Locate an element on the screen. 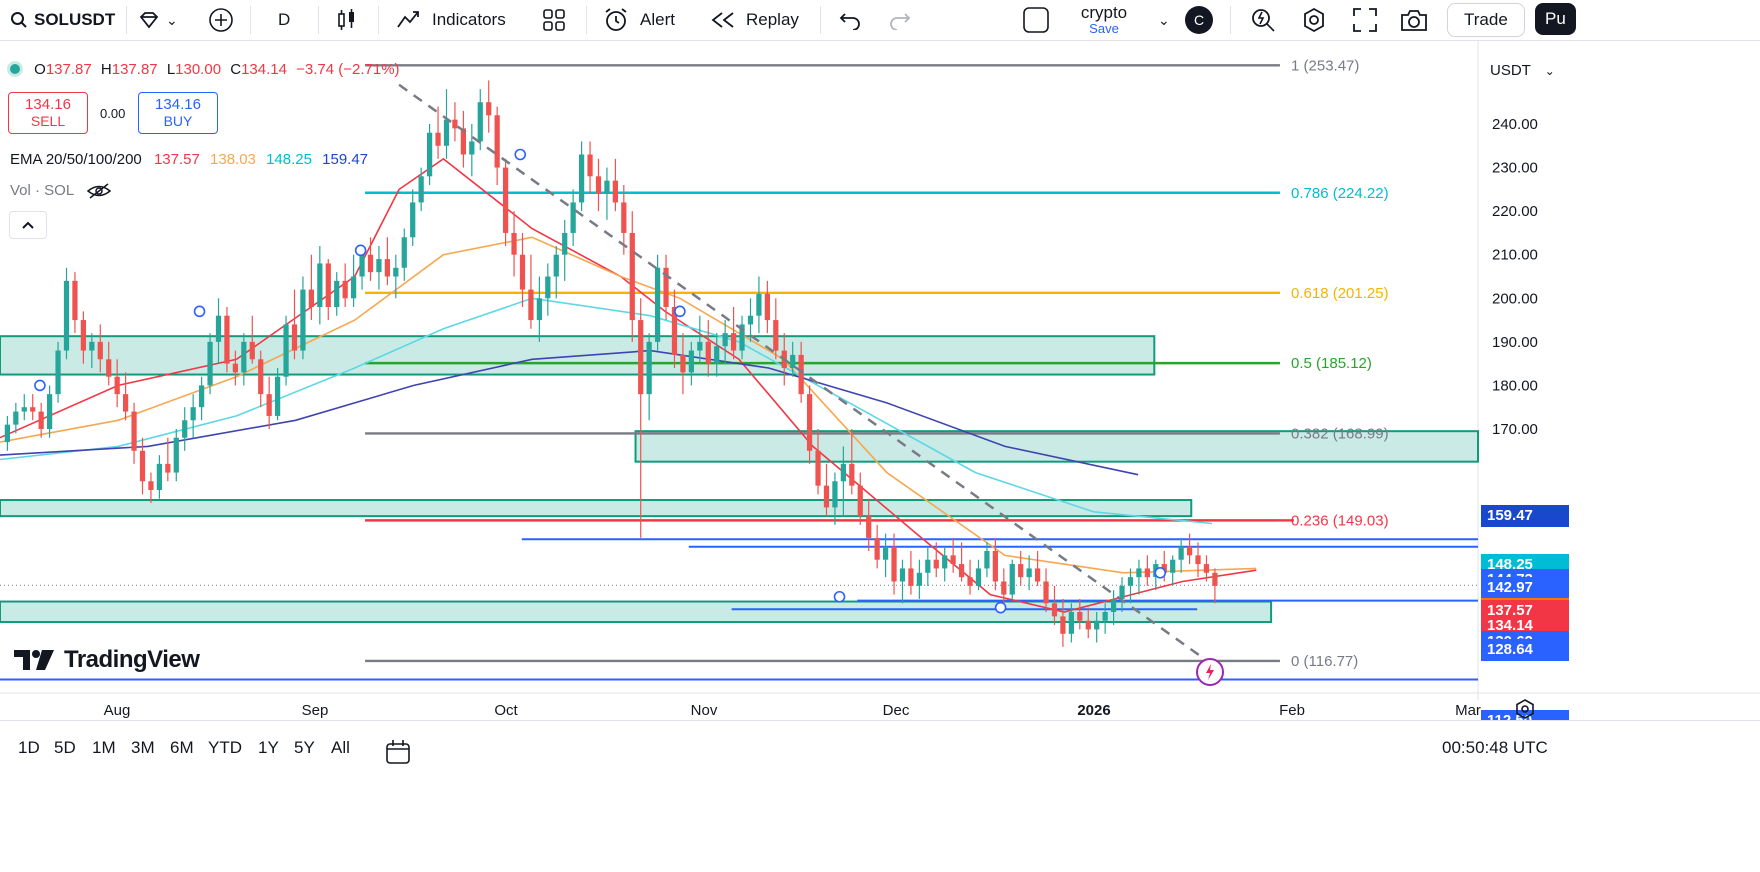  magnifier-bolt-icon is located at coordinates (1263, 20).